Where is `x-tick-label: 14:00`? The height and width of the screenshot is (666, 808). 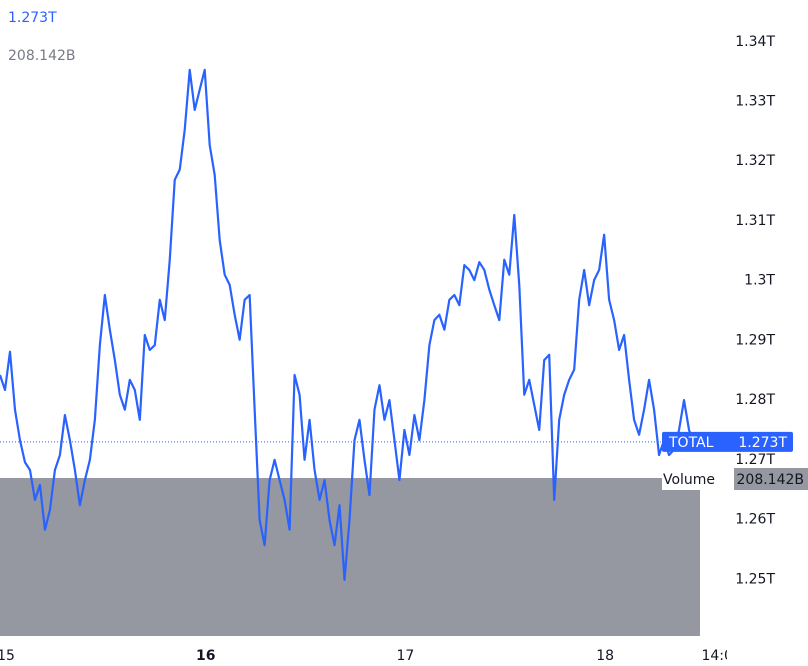 x-tick-label: 14:00 is located at coordinates (721, 656).